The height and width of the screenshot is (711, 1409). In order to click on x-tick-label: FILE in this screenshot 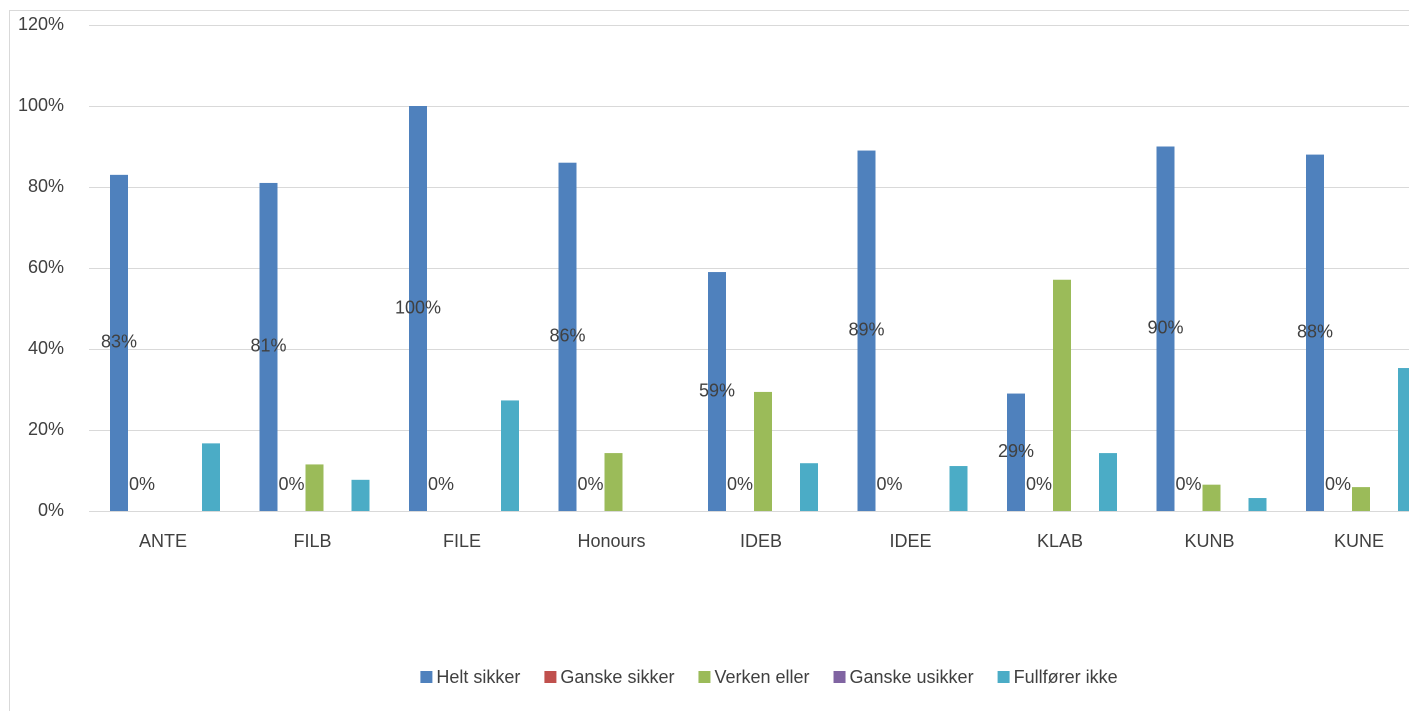, I will do `click(462, 541)`.